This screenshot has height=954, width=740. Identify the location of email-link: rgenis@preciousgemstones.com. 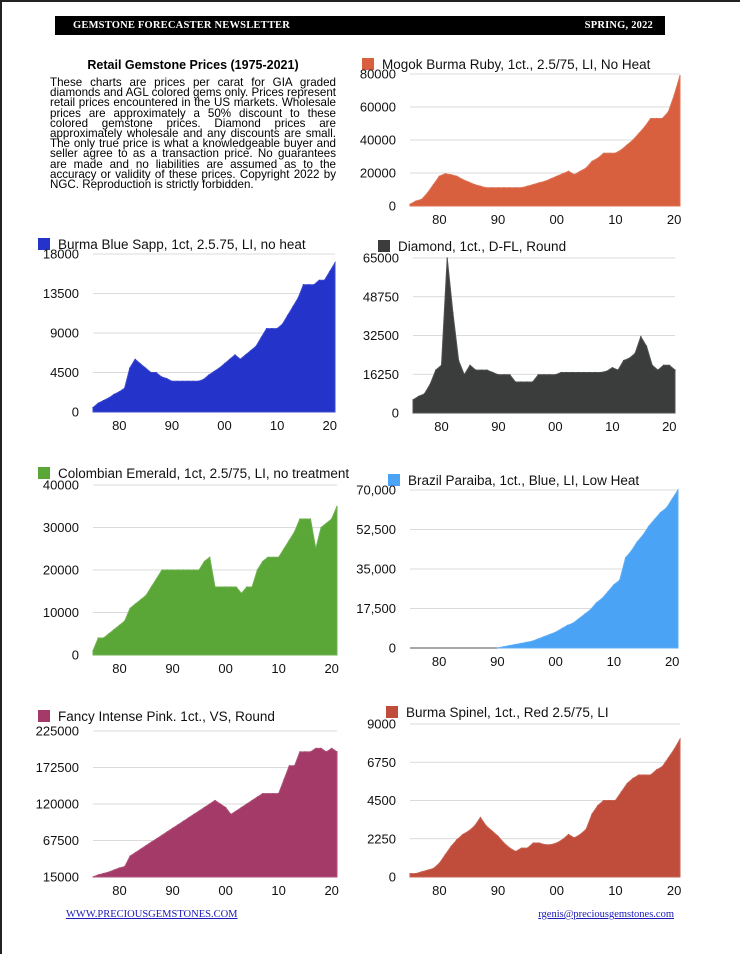
(606, 914).